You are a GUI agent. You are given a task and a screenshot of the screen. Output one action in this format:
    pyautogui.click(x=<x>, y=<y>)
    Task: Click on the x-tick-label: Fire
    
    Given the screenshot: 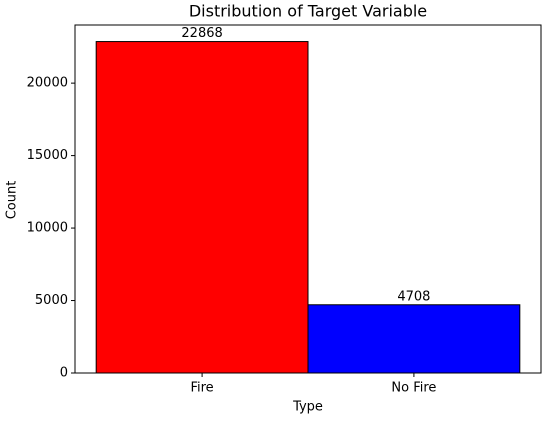 What is the action you would take?
    pyautogui.click(x=201, y=388)
    